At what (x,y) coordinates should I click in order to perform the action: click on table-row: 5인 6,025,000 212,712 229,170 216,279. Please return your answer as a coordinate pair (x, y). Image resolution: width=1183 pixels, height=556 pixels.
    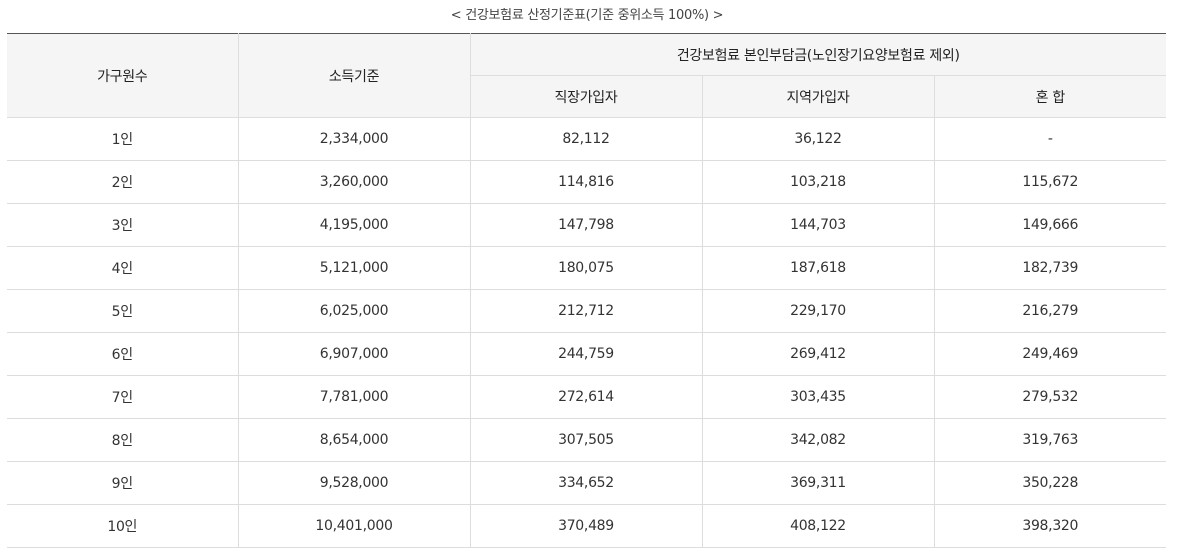
    Looking at the image, I should click on (586, 311).